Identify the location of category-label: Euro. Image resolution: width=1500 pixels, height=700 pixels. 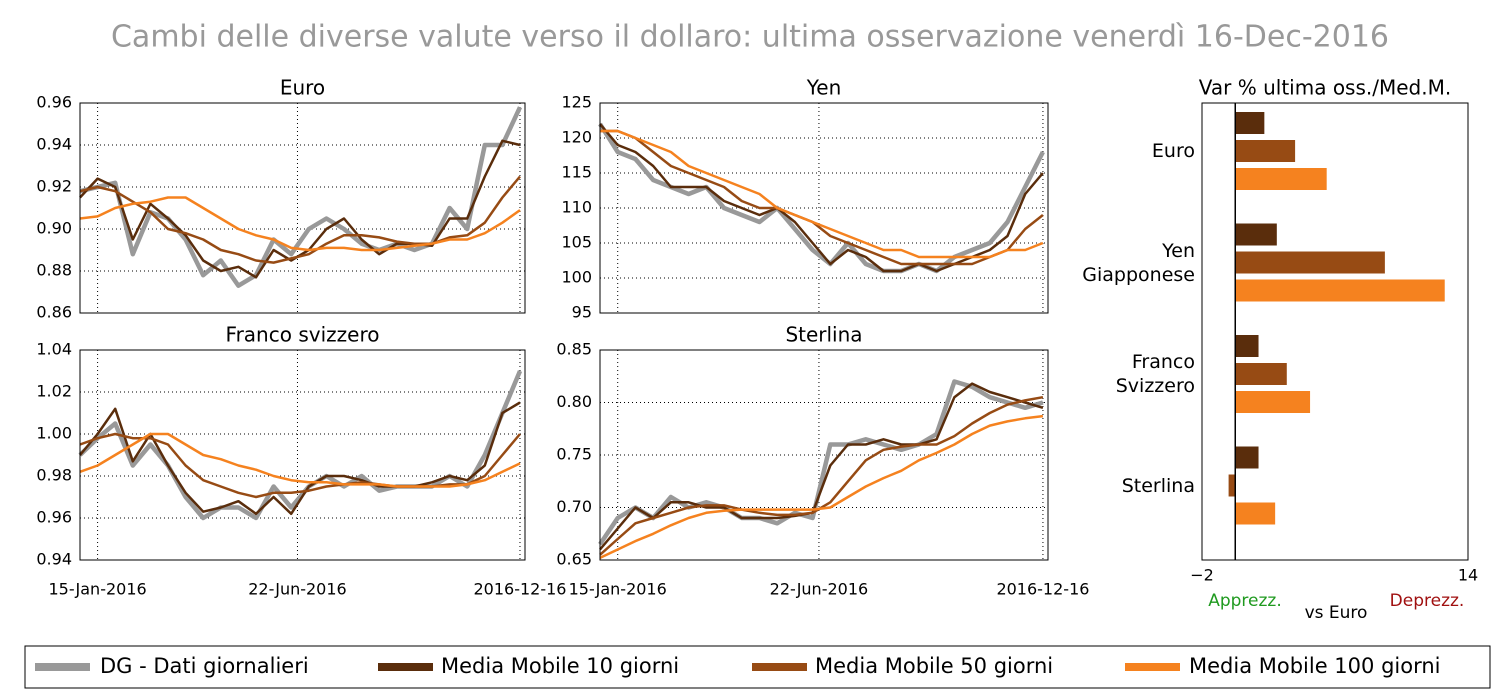
(1173, 151).